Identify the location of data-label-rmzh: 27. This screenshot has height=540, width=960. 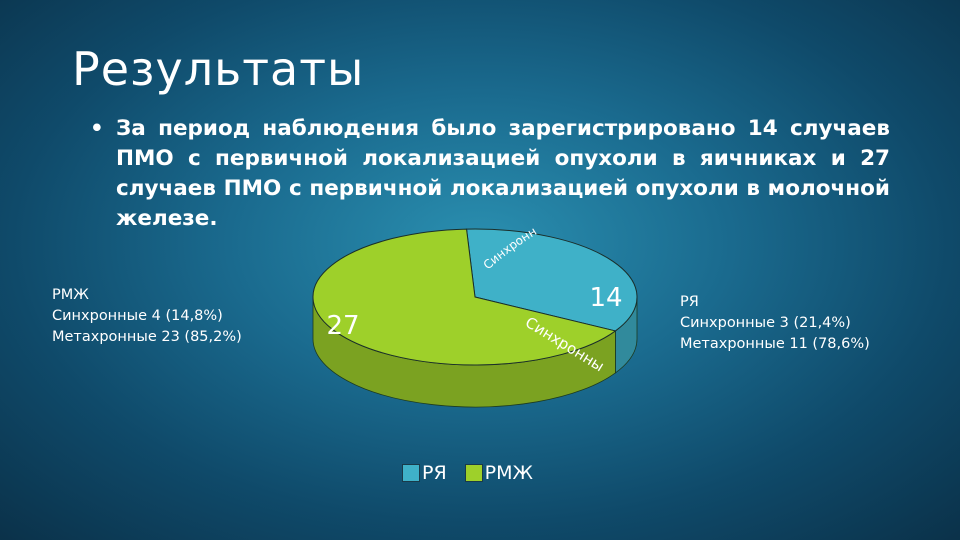
(342, 326).